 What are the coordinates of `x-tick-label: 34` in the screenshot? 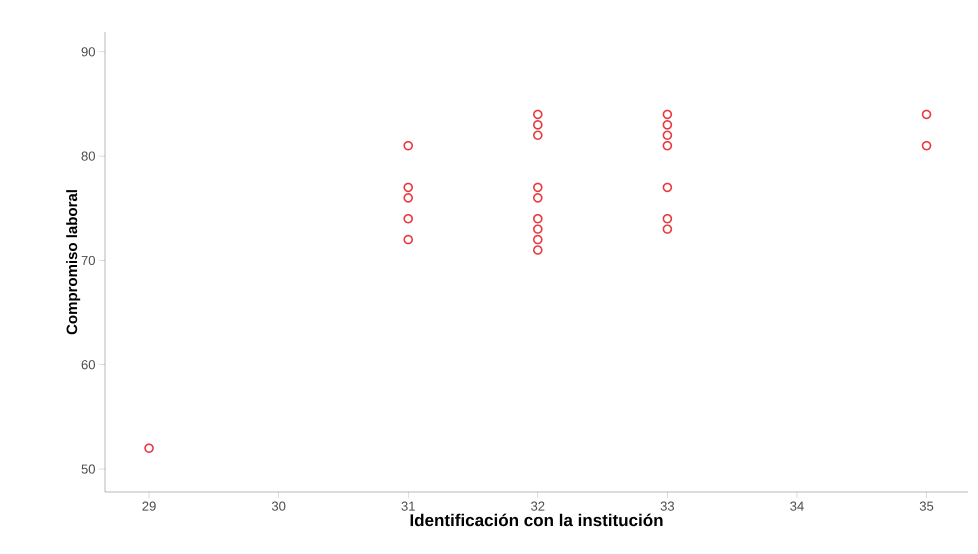 It's located at (797, 506).